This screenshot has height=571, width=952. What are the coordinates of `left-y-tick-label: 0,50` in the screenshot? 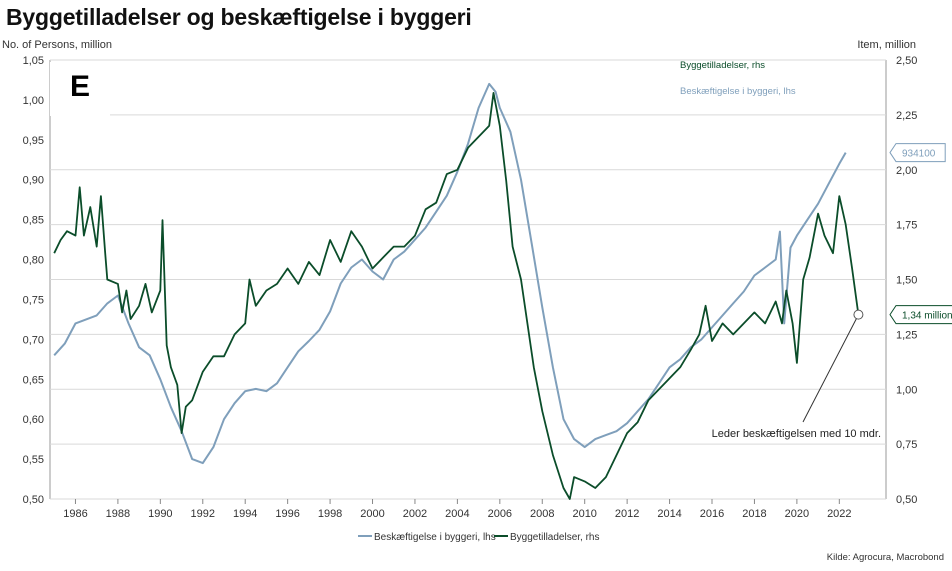 It's located at (33, 500).